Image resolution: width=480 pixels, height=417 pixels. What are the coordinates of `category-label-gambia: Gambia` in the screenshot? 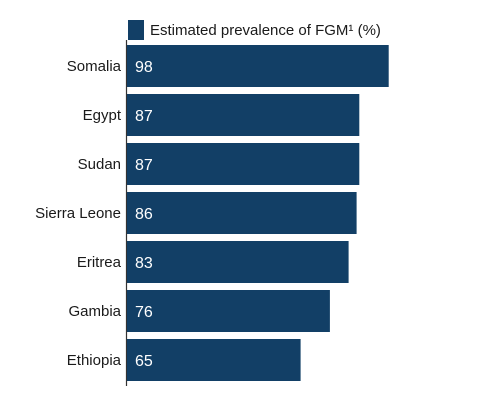 It's located at (94, 311).